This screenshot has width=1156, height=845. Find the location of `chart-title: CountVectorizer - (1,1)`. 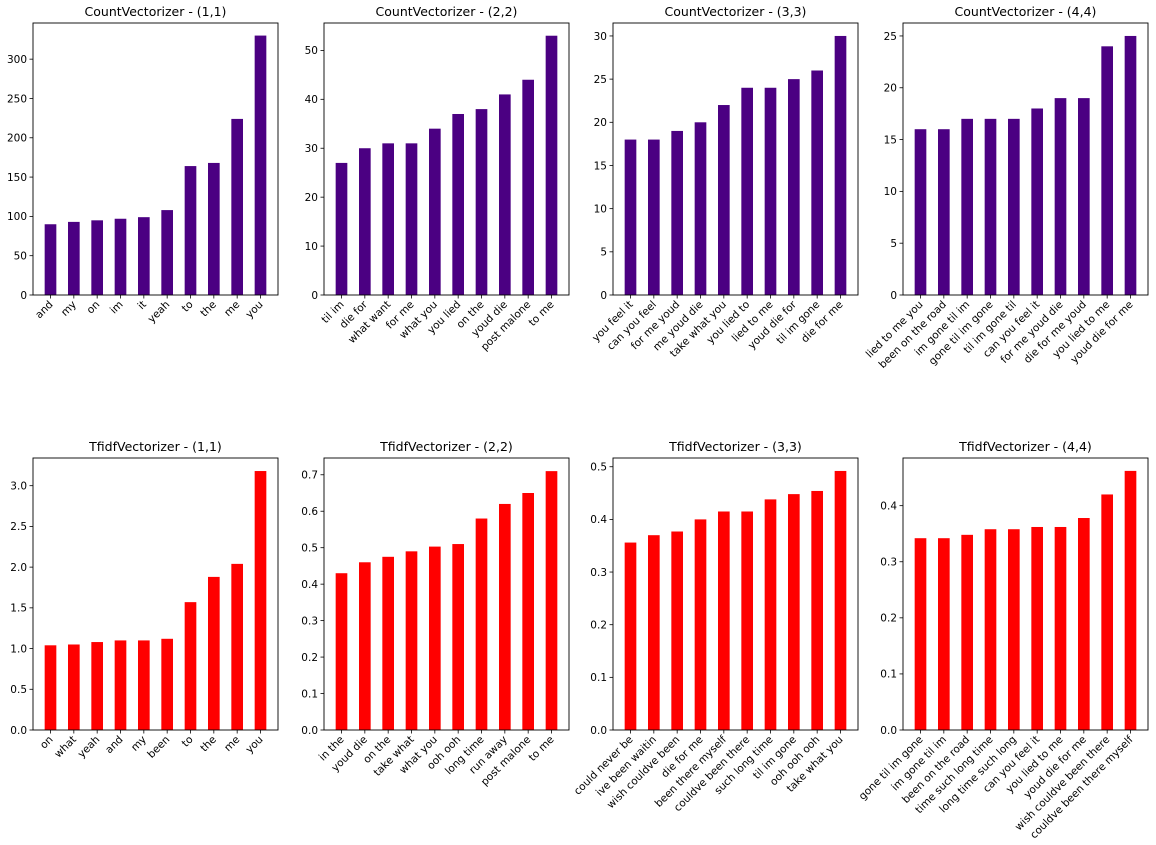

chart-title: CountVectorizer - (1,1) is located at coordinates (156, 11).